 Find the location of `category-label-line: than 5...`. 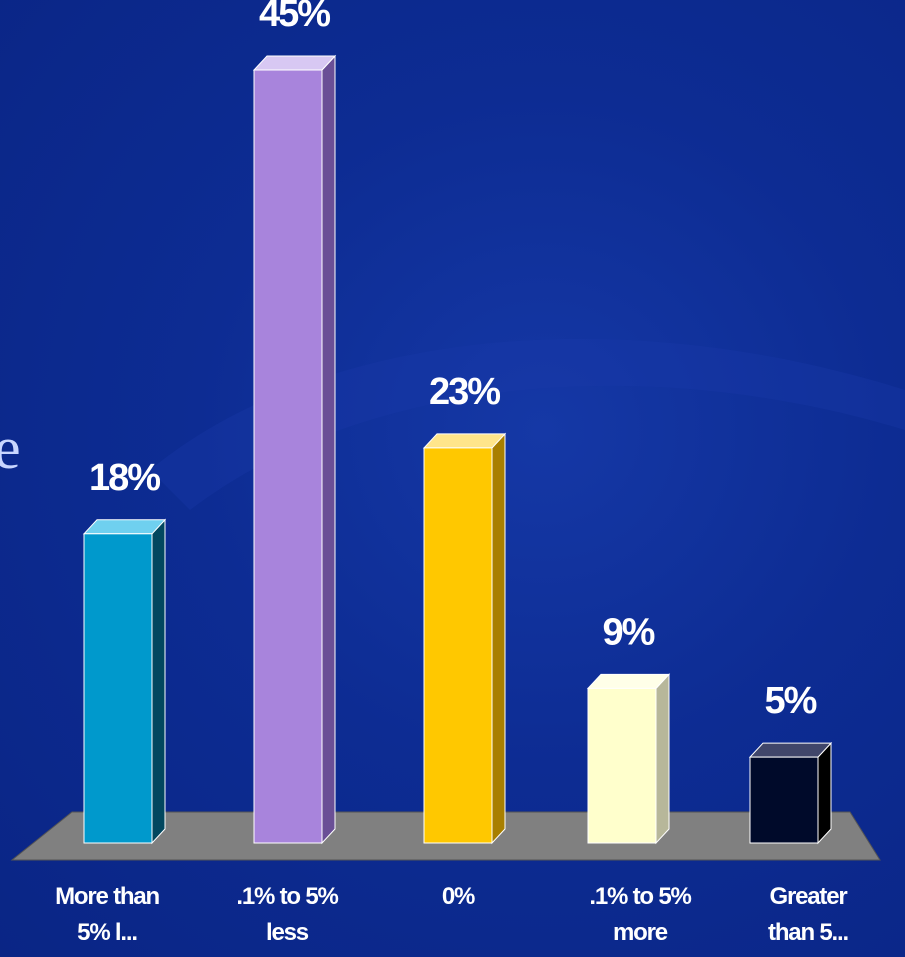

category-label-line: than 5... is located at coordinates (808, 932).